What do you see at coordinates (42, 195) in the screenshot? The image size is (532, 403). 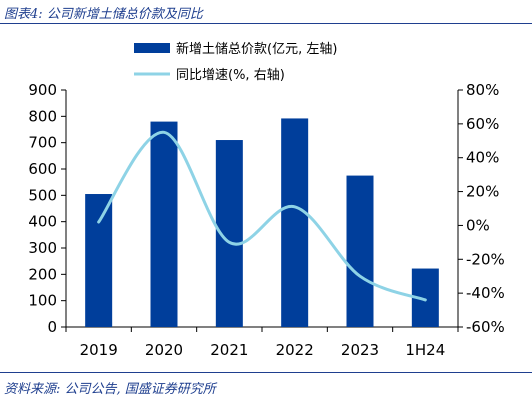 I see `y-left-tick-label: 500` at bounding box center [42, 195].